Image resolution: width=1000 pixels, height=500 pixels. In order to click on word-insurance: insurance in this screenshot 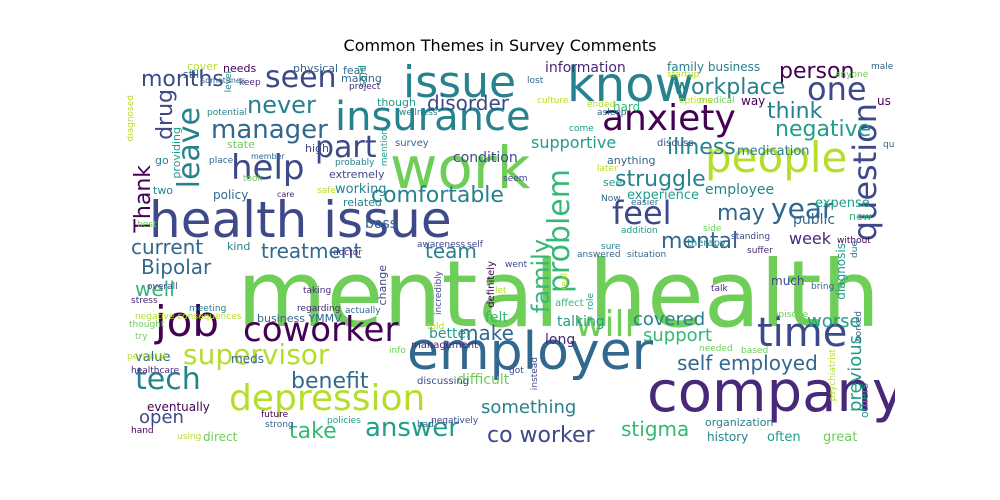, I will do `click(433, 117)`.